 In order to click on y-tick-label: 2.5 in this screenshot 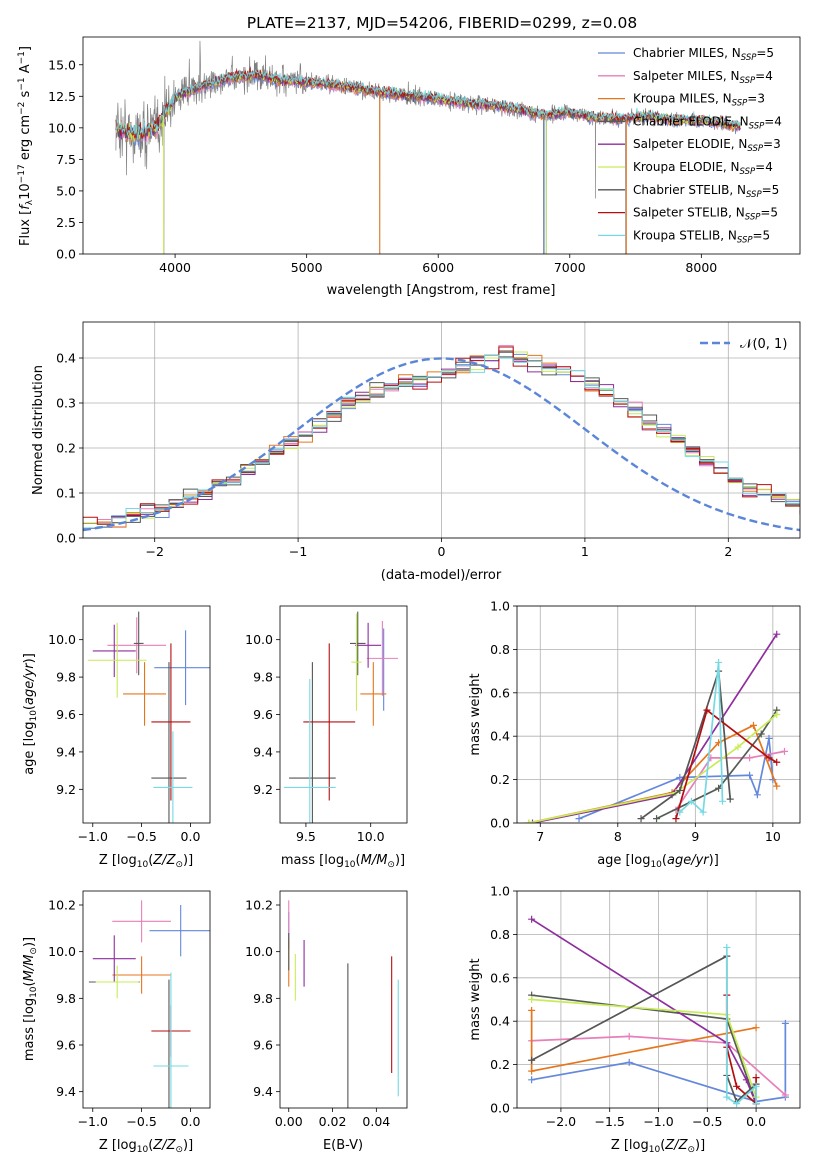, I will do `click(66, 222)`.